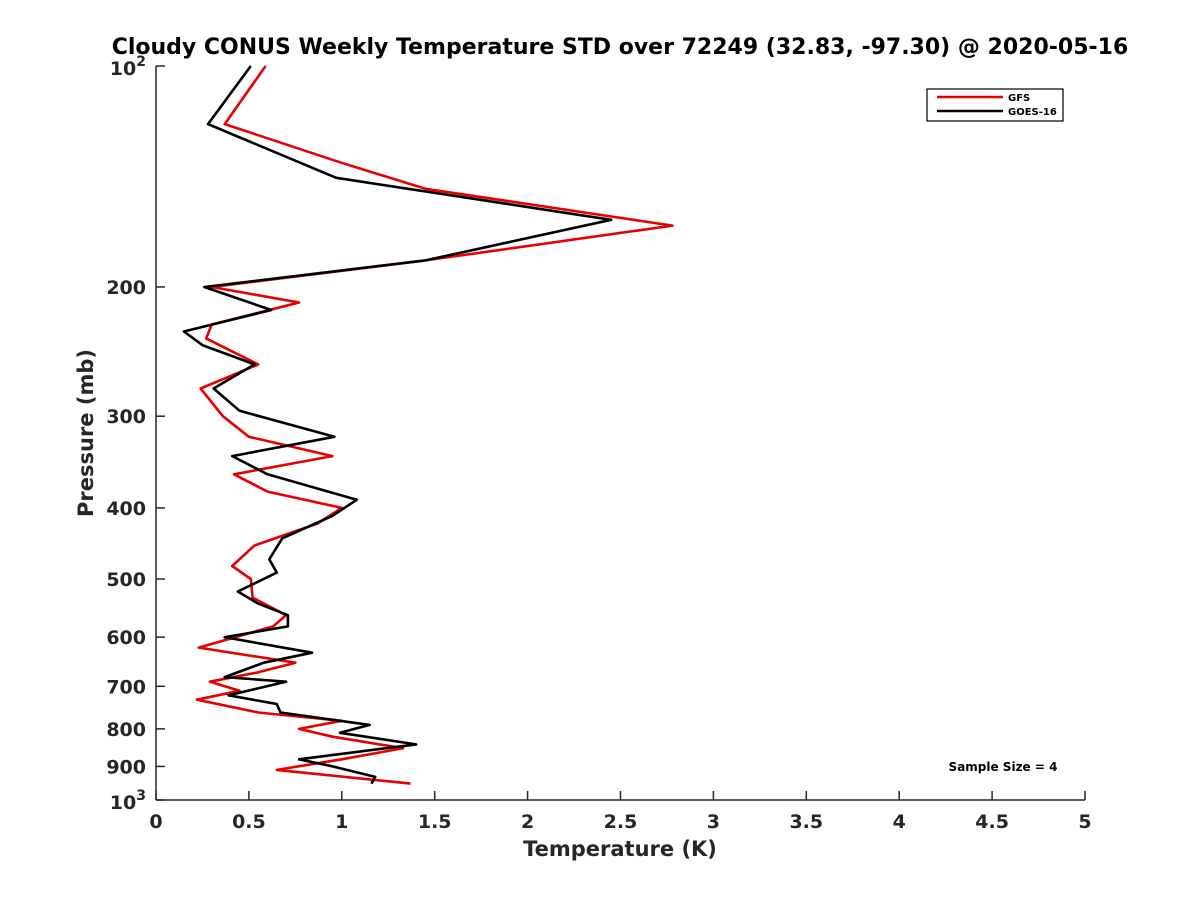  I want to click on legend-label-goes16: GOES-16, so click(1032, 112).